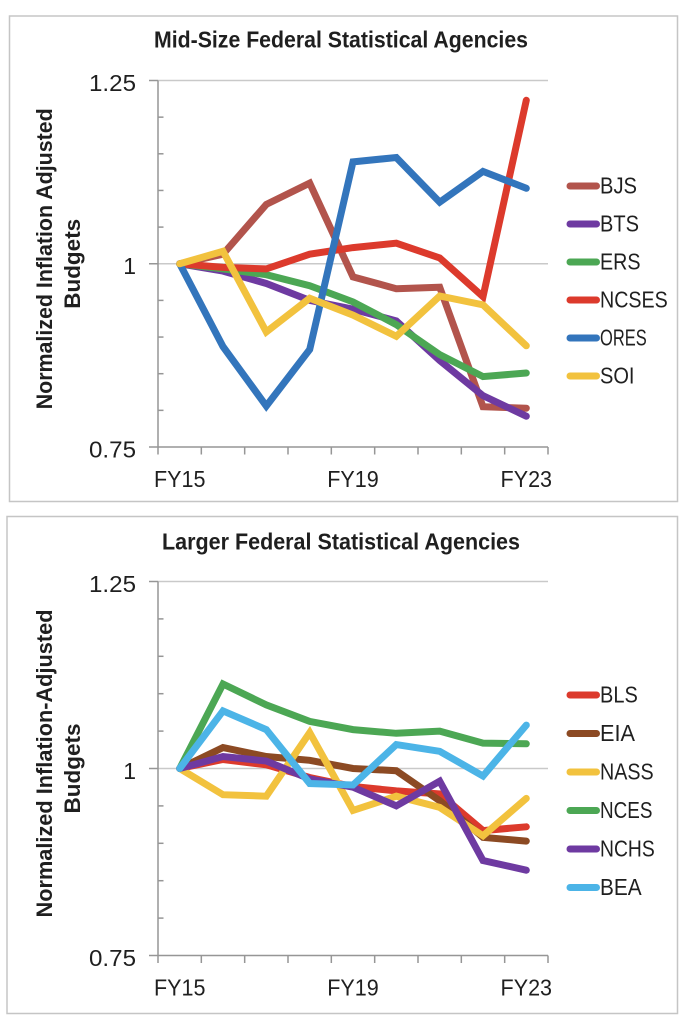 The height and width of the screenshot is (1024, 694). I want to click on svg-text: NCES, so click(626, 810).